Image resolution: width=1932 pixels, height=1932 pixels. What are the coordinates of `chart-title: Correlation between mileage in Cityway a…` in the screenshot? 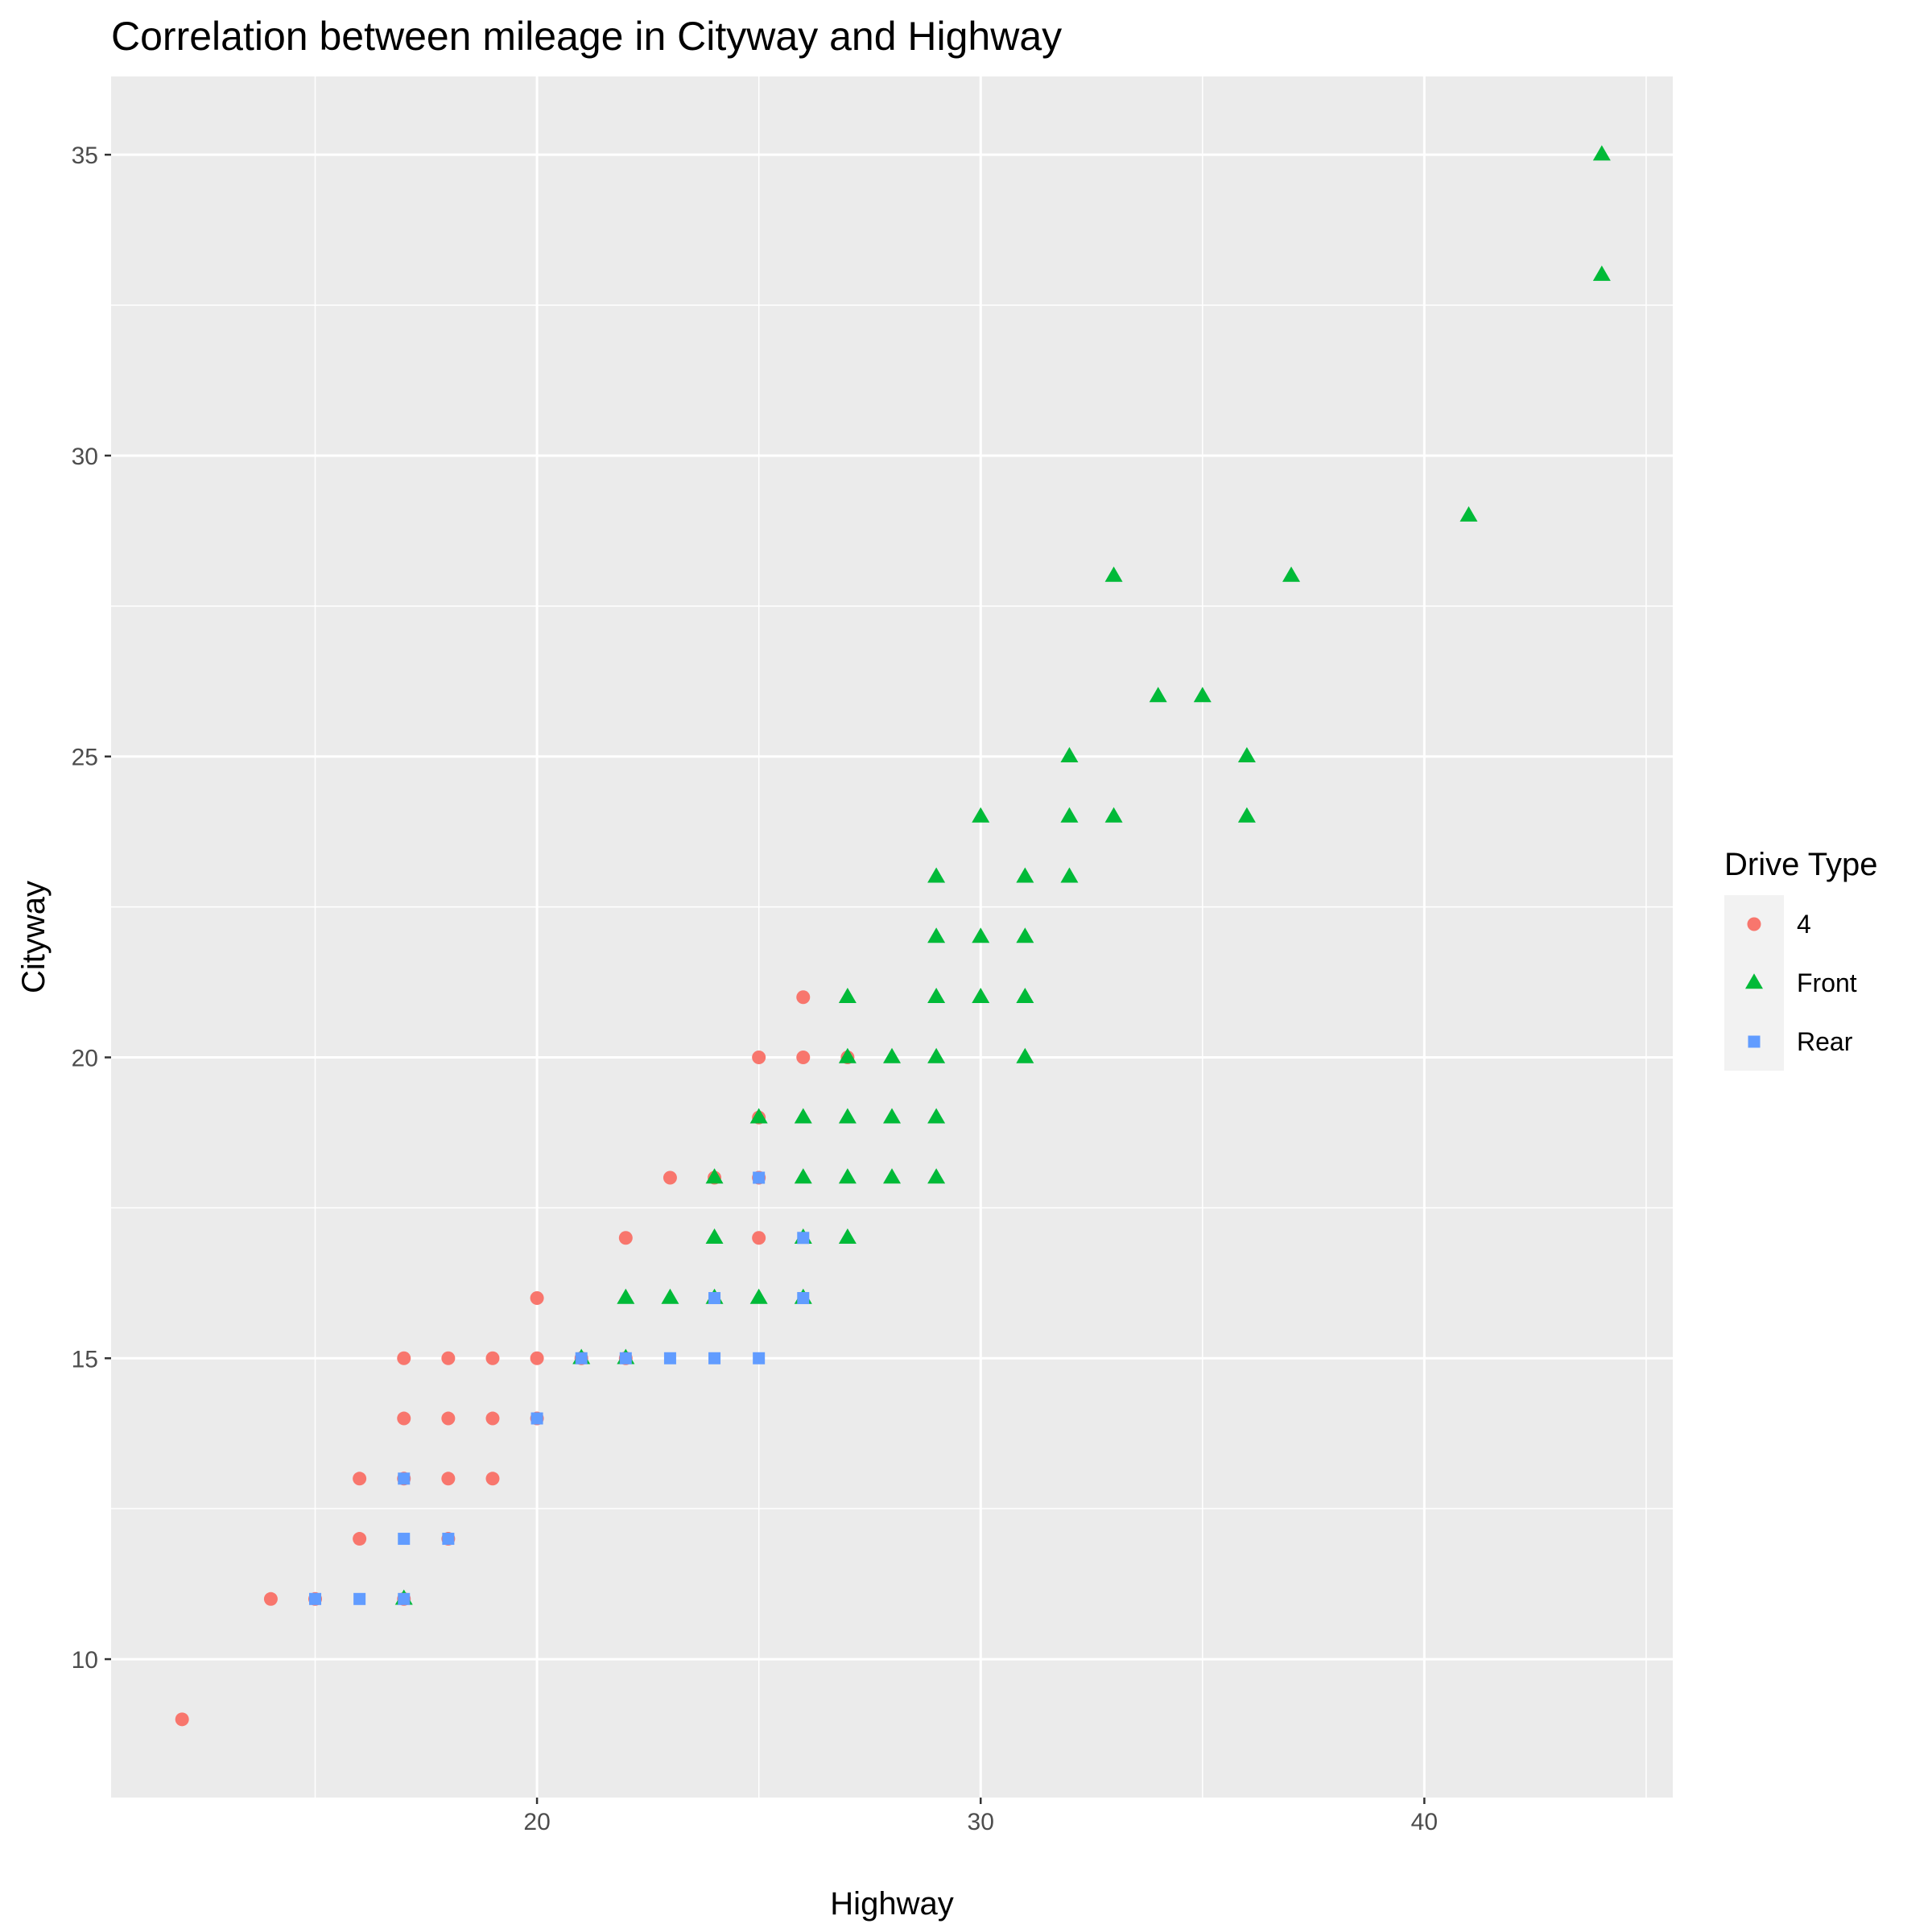 It's located at (586, 36).